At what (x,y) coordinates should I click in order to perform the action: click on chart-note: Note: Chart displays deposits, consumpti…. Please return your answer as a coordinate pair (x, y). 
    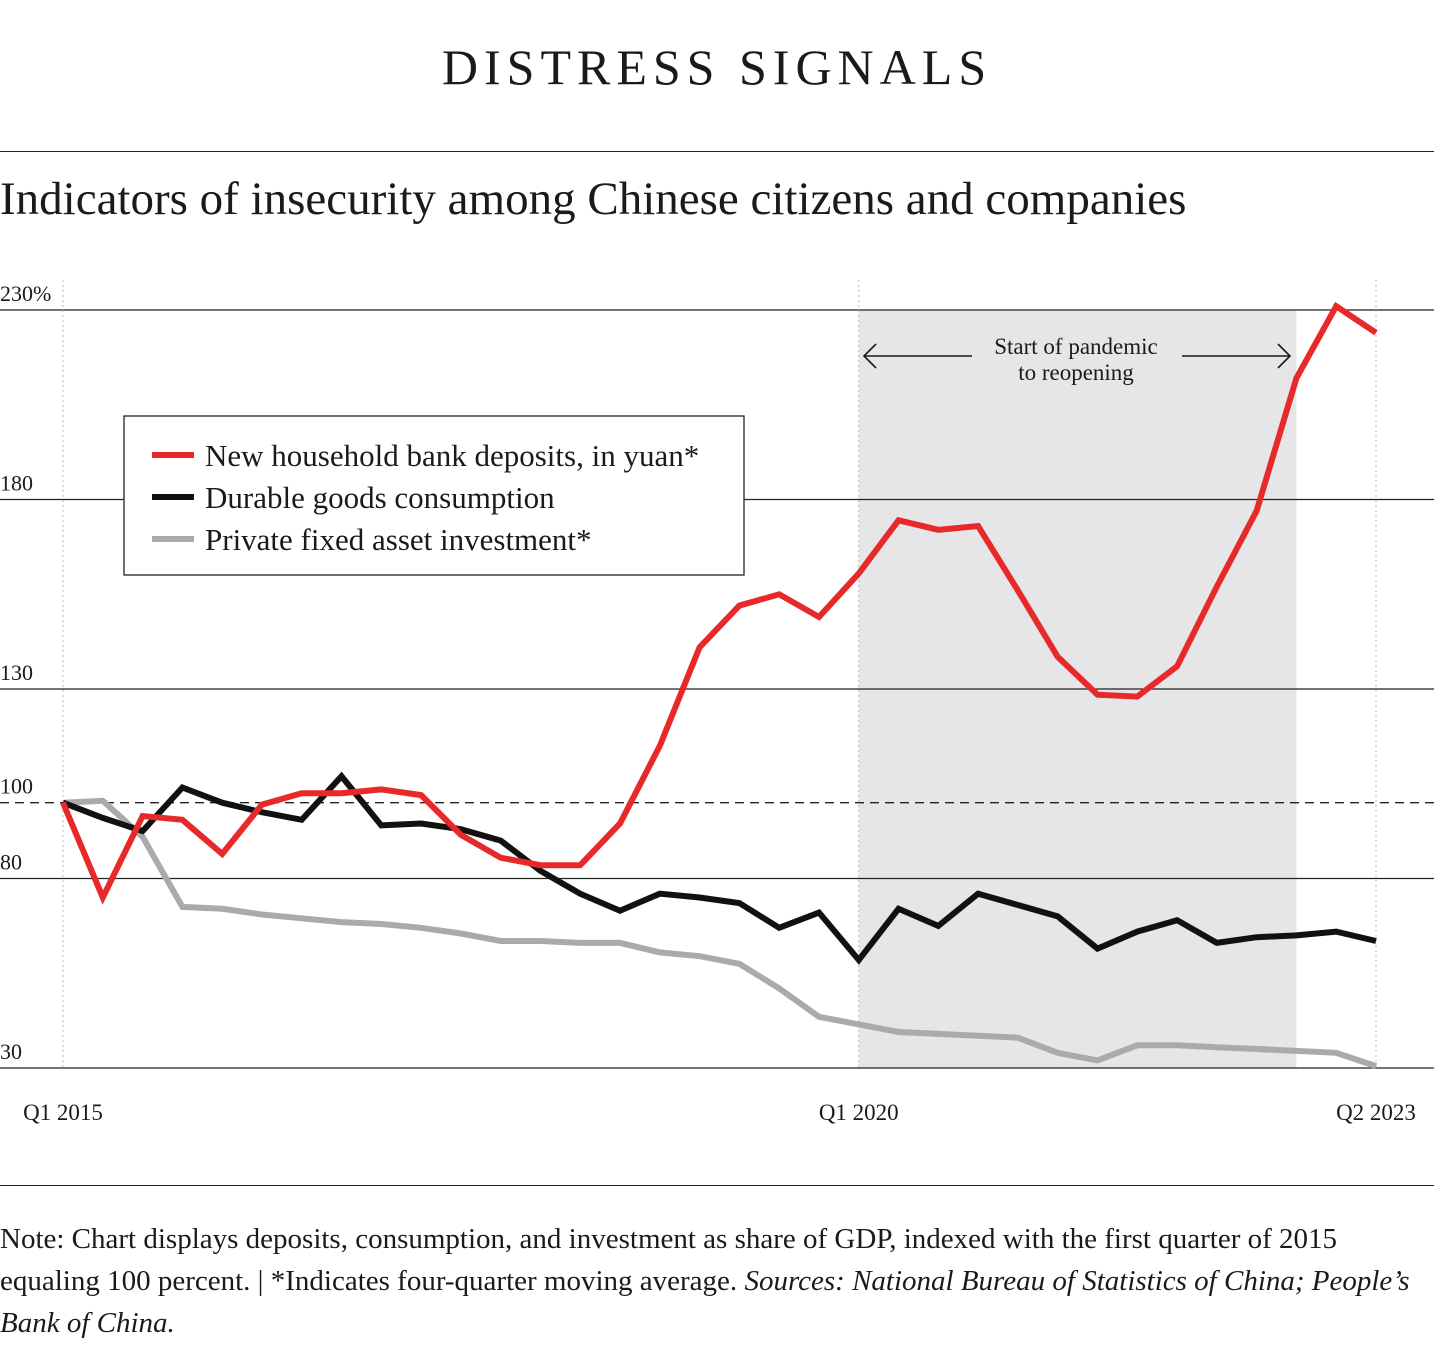
    Looking at the image, I should click on (717, 1281).